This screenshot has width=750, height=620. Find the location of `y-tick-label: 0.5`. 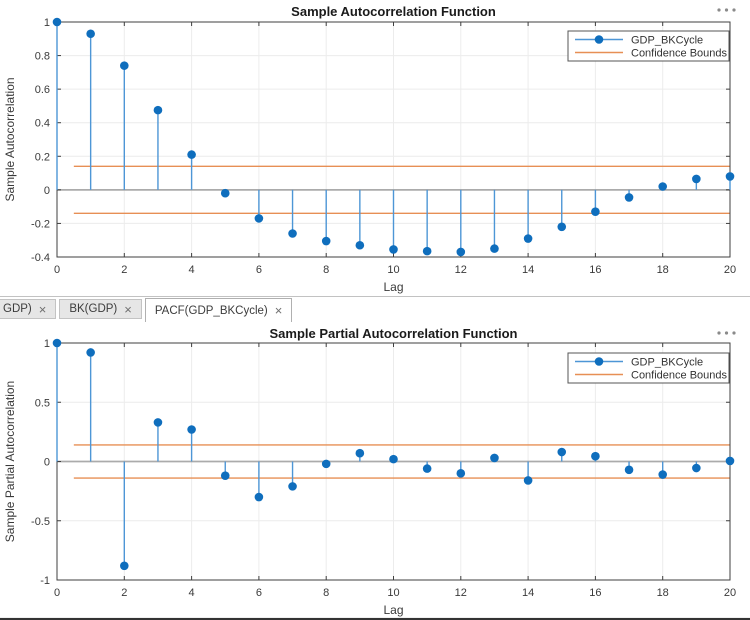

y-tick-label: 0.5 is located at coordinates (42, 403).